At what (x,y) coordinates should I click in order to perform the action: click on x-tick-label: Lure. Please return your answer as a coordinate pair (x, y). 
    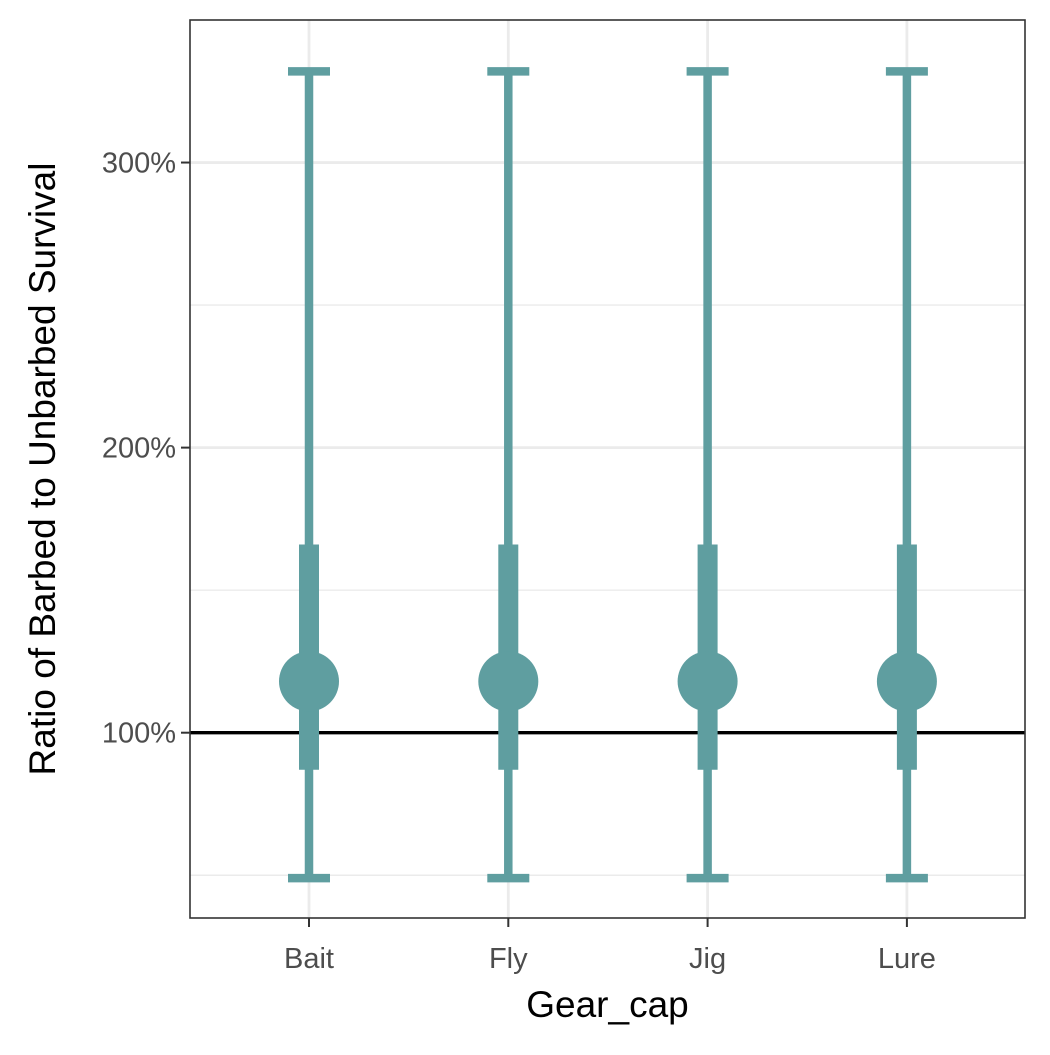
    Looking at the image, I should click on (907, 959).